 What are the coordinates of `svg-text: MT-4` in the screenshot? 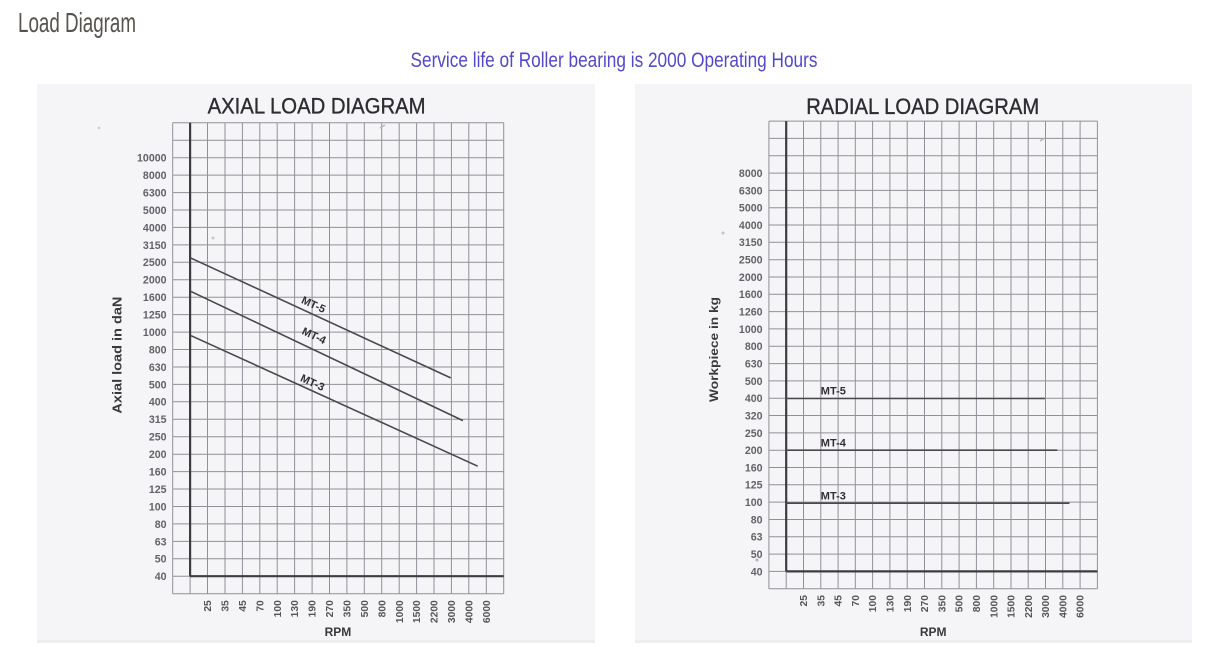 It's located at (834, 444).